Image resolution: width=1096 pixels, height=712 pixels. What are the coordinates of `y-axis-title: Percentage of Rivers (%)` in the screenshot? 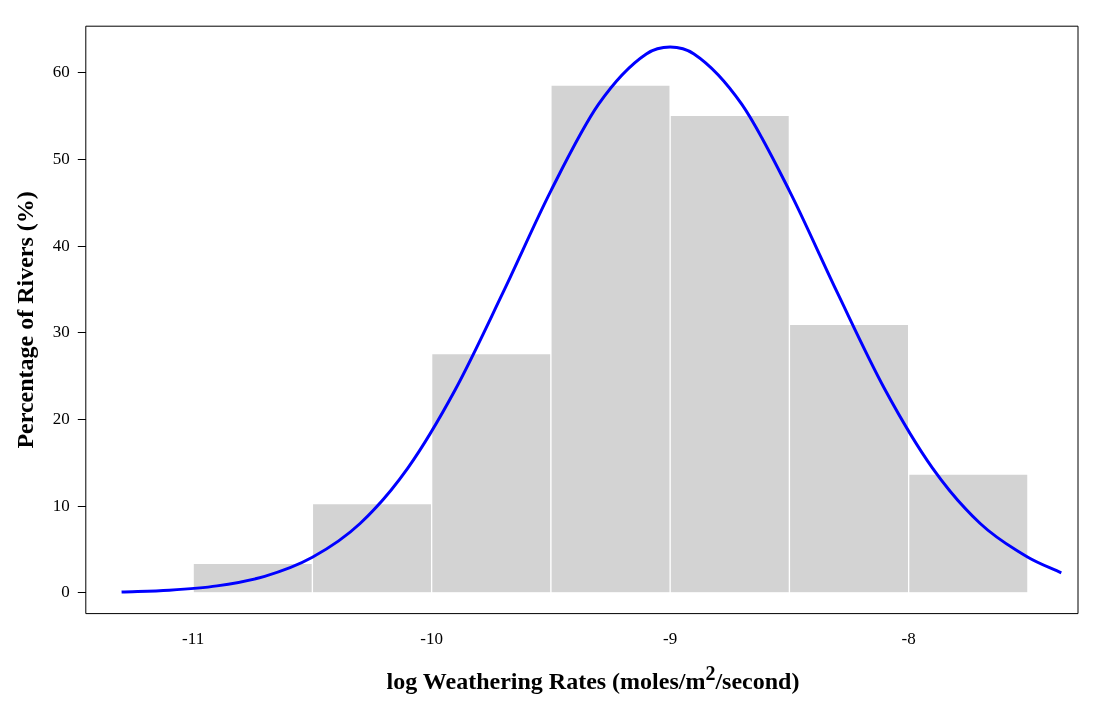 It's located at (24, 320).